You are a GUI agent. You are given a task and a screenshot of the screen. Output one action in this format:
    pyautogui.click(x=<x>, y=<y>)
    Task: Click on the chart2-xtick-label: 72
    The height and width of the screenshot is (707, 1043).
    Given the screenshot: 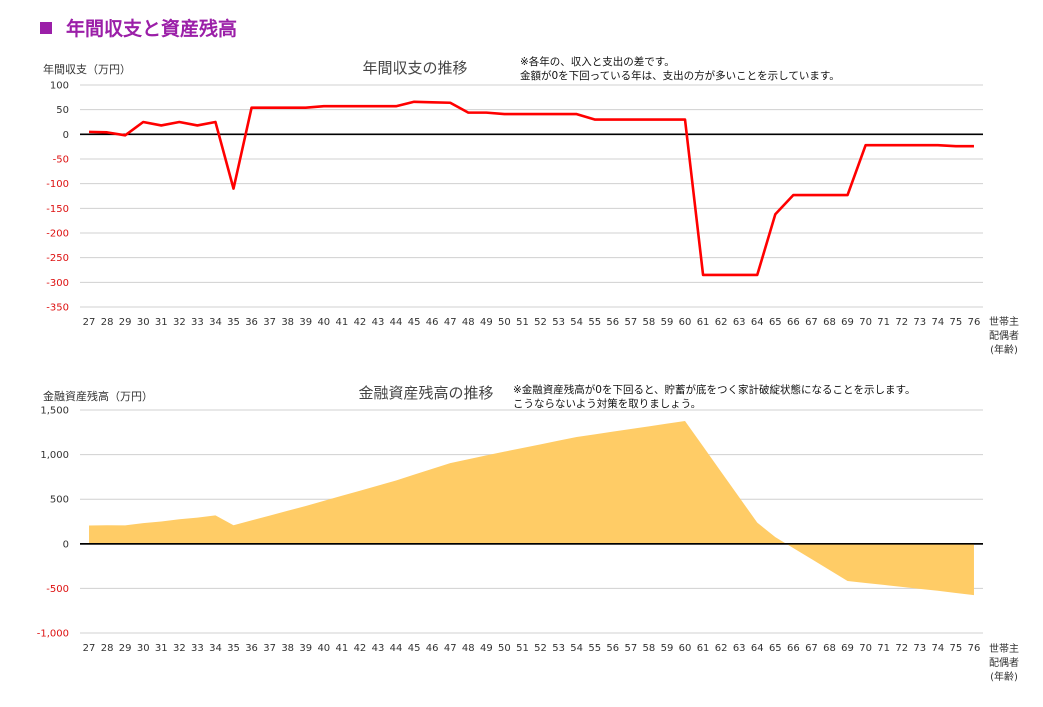 What is the action you would take?
    pyautogui.click(x=901, y=648)
    